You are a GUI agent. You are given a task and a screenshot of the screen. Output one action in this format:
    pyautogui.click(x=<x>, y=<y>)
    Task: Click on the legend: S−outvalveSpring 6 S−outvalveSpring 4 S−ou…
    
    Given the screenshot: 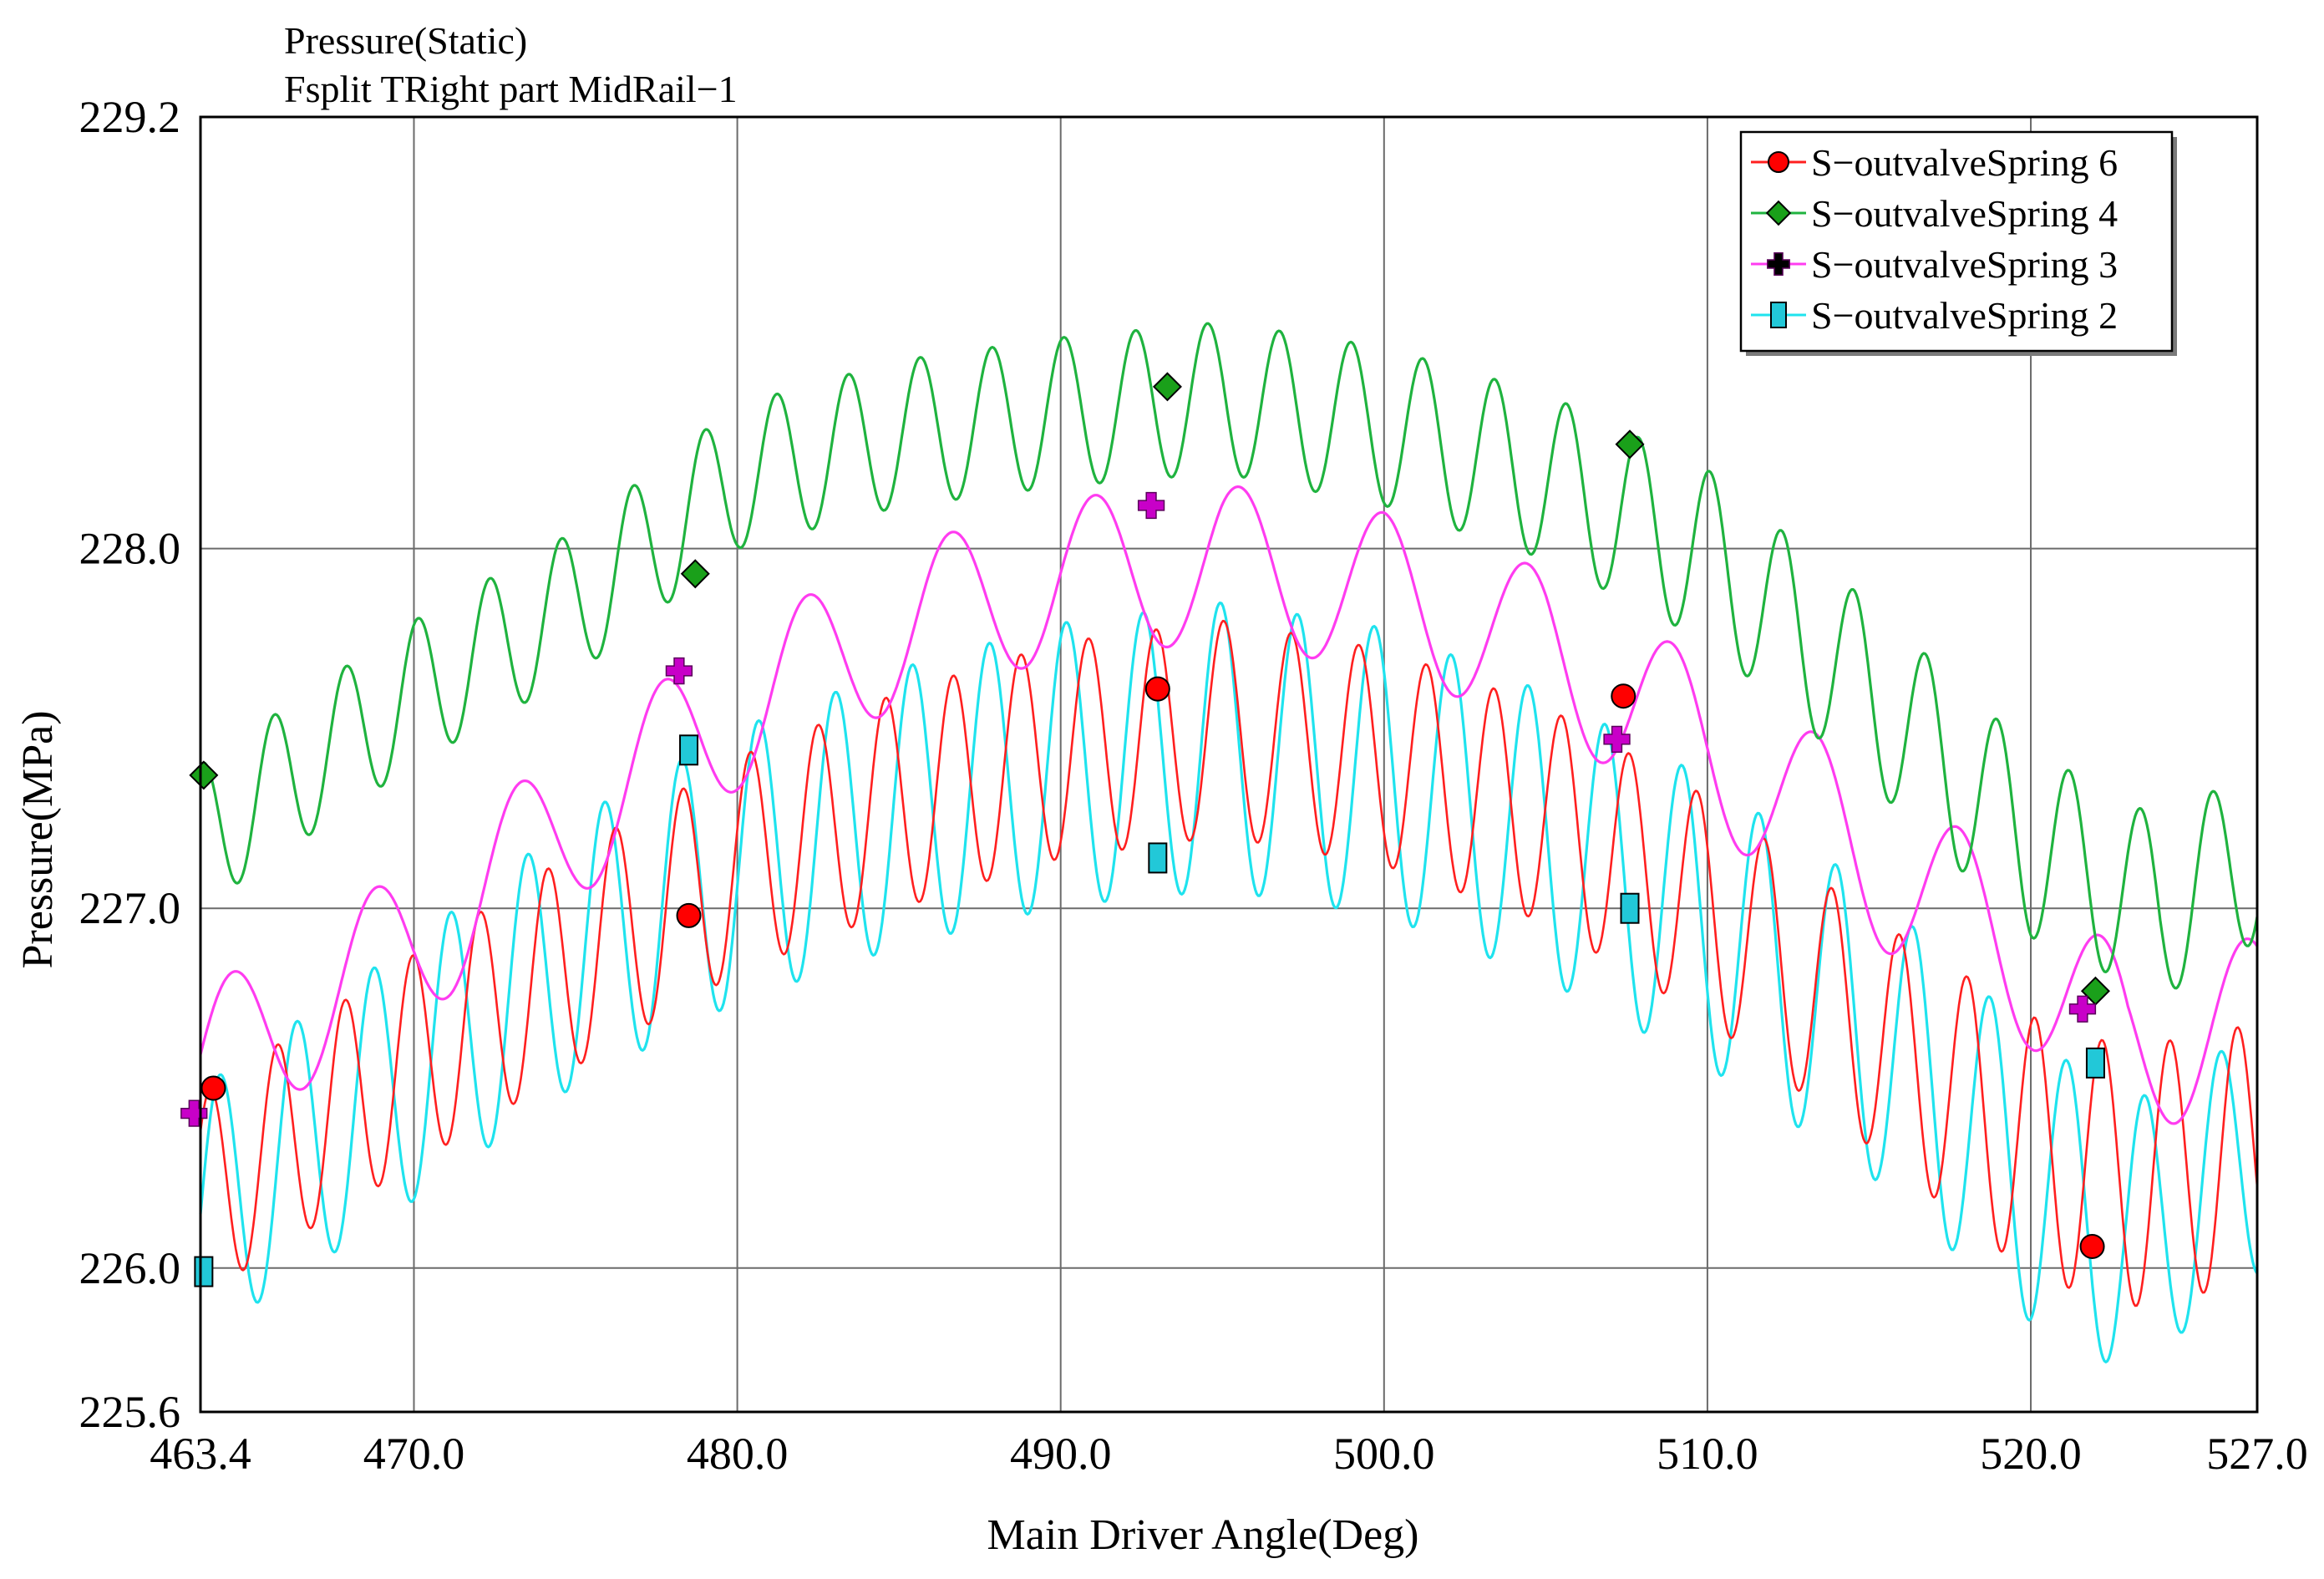 What is the action you would take?
    pyautogui.click(x=1958, y=243)
    